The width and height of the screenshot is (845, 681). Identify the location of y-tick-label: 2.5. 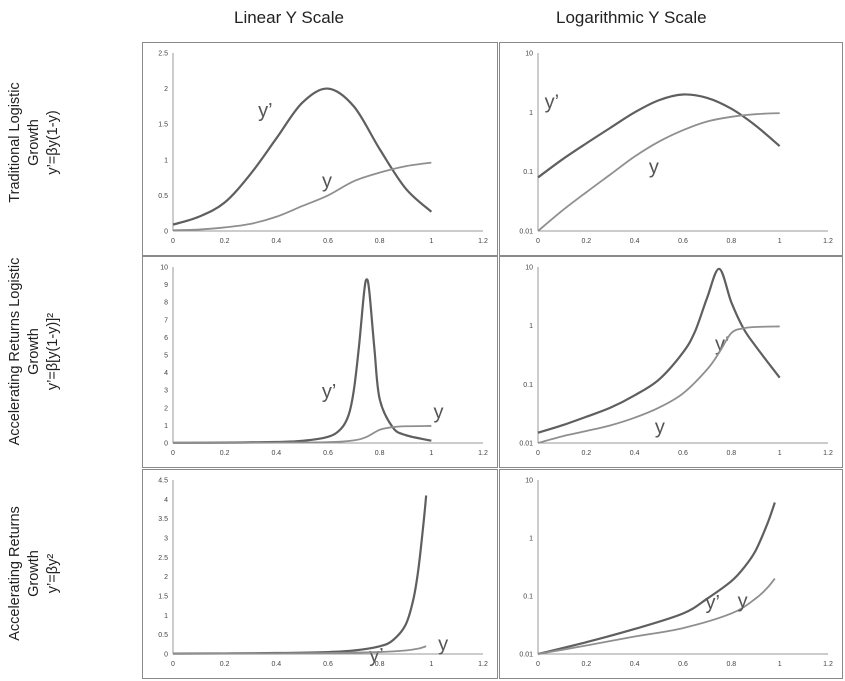
(163, 54).